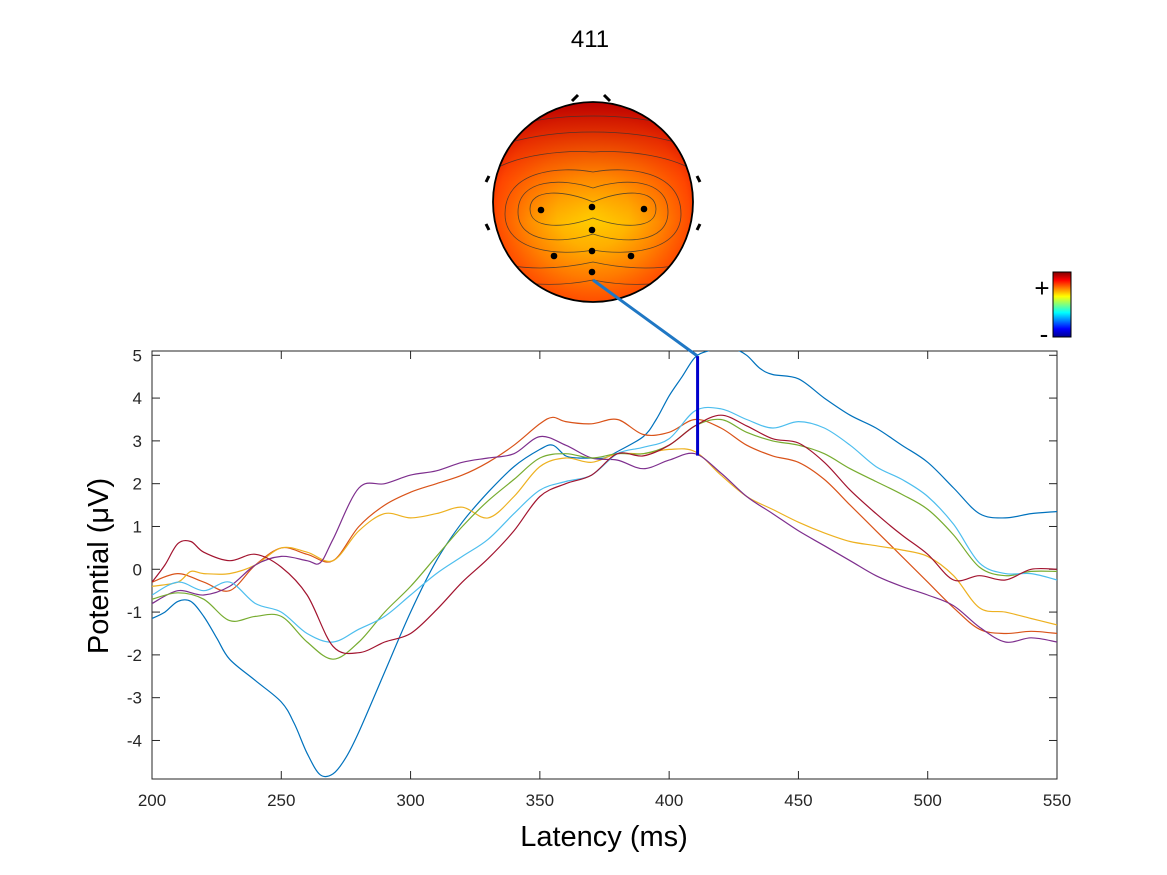 Image resolution: width=1167 pixels, height=875 pixels. What do you see at coordinates (137, 526) in the screenshot?
I see `y-tick-label: 1` at bounding box center [137, 526].